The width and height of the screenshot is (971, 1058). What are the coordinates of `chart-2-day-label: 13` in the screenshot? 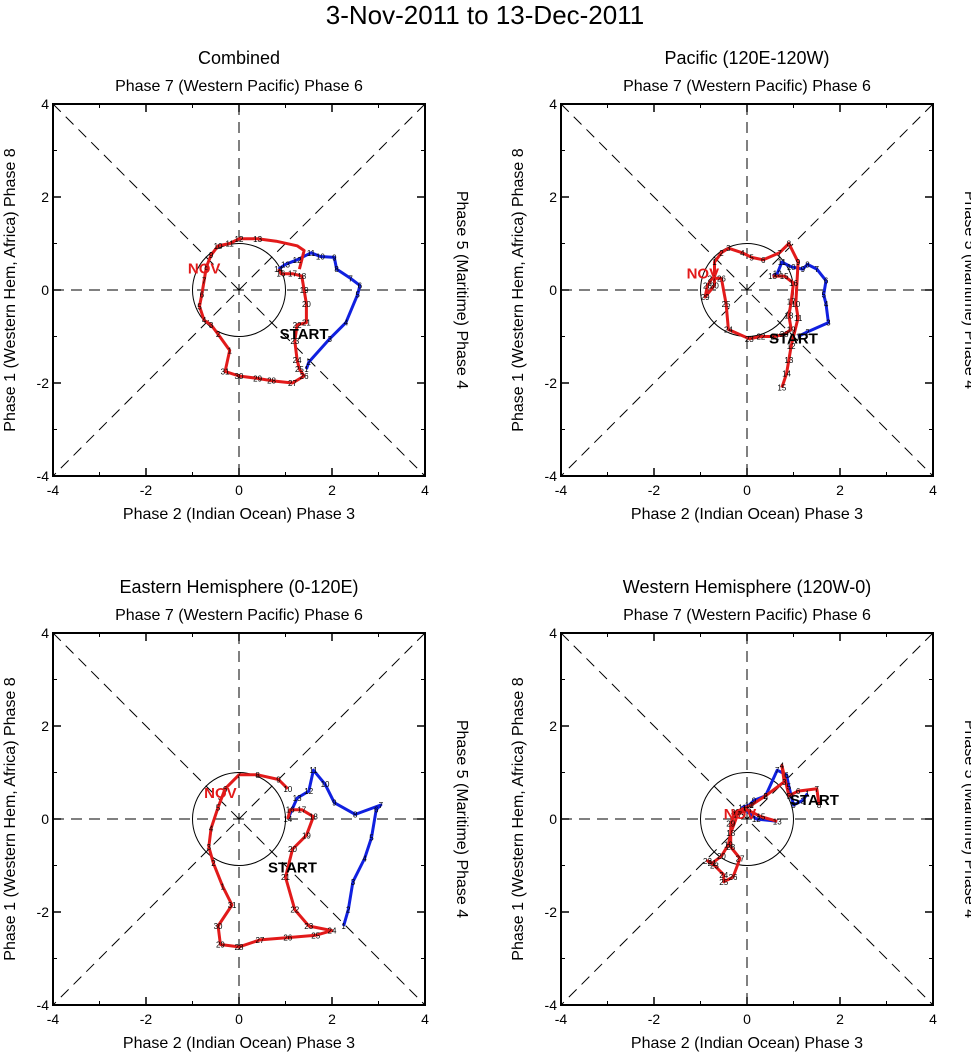 It's located at (297, 798).